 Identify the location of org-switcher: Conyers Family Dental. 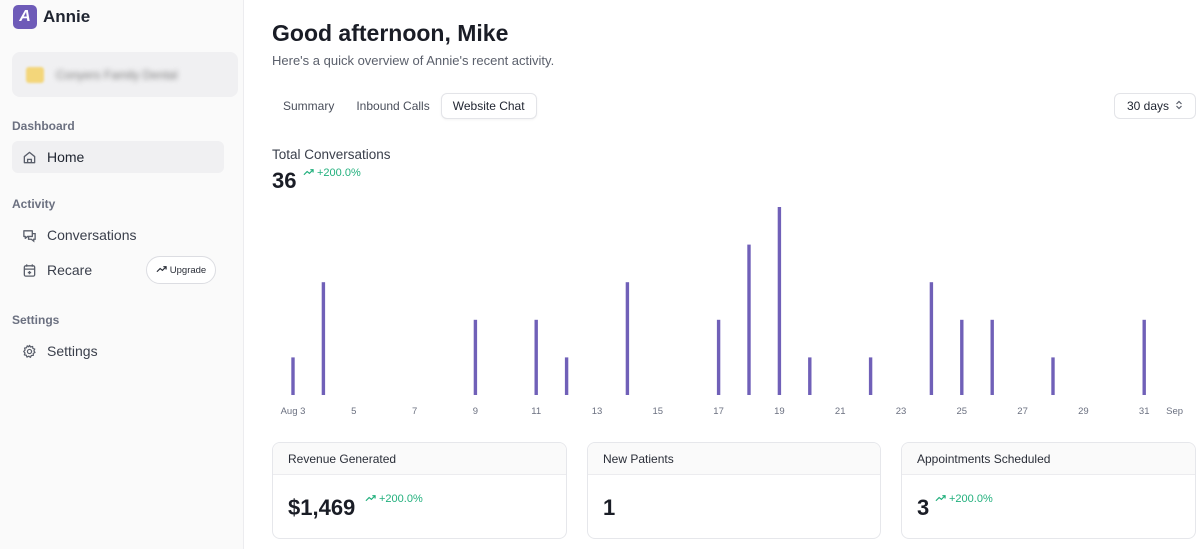
(125, 74).